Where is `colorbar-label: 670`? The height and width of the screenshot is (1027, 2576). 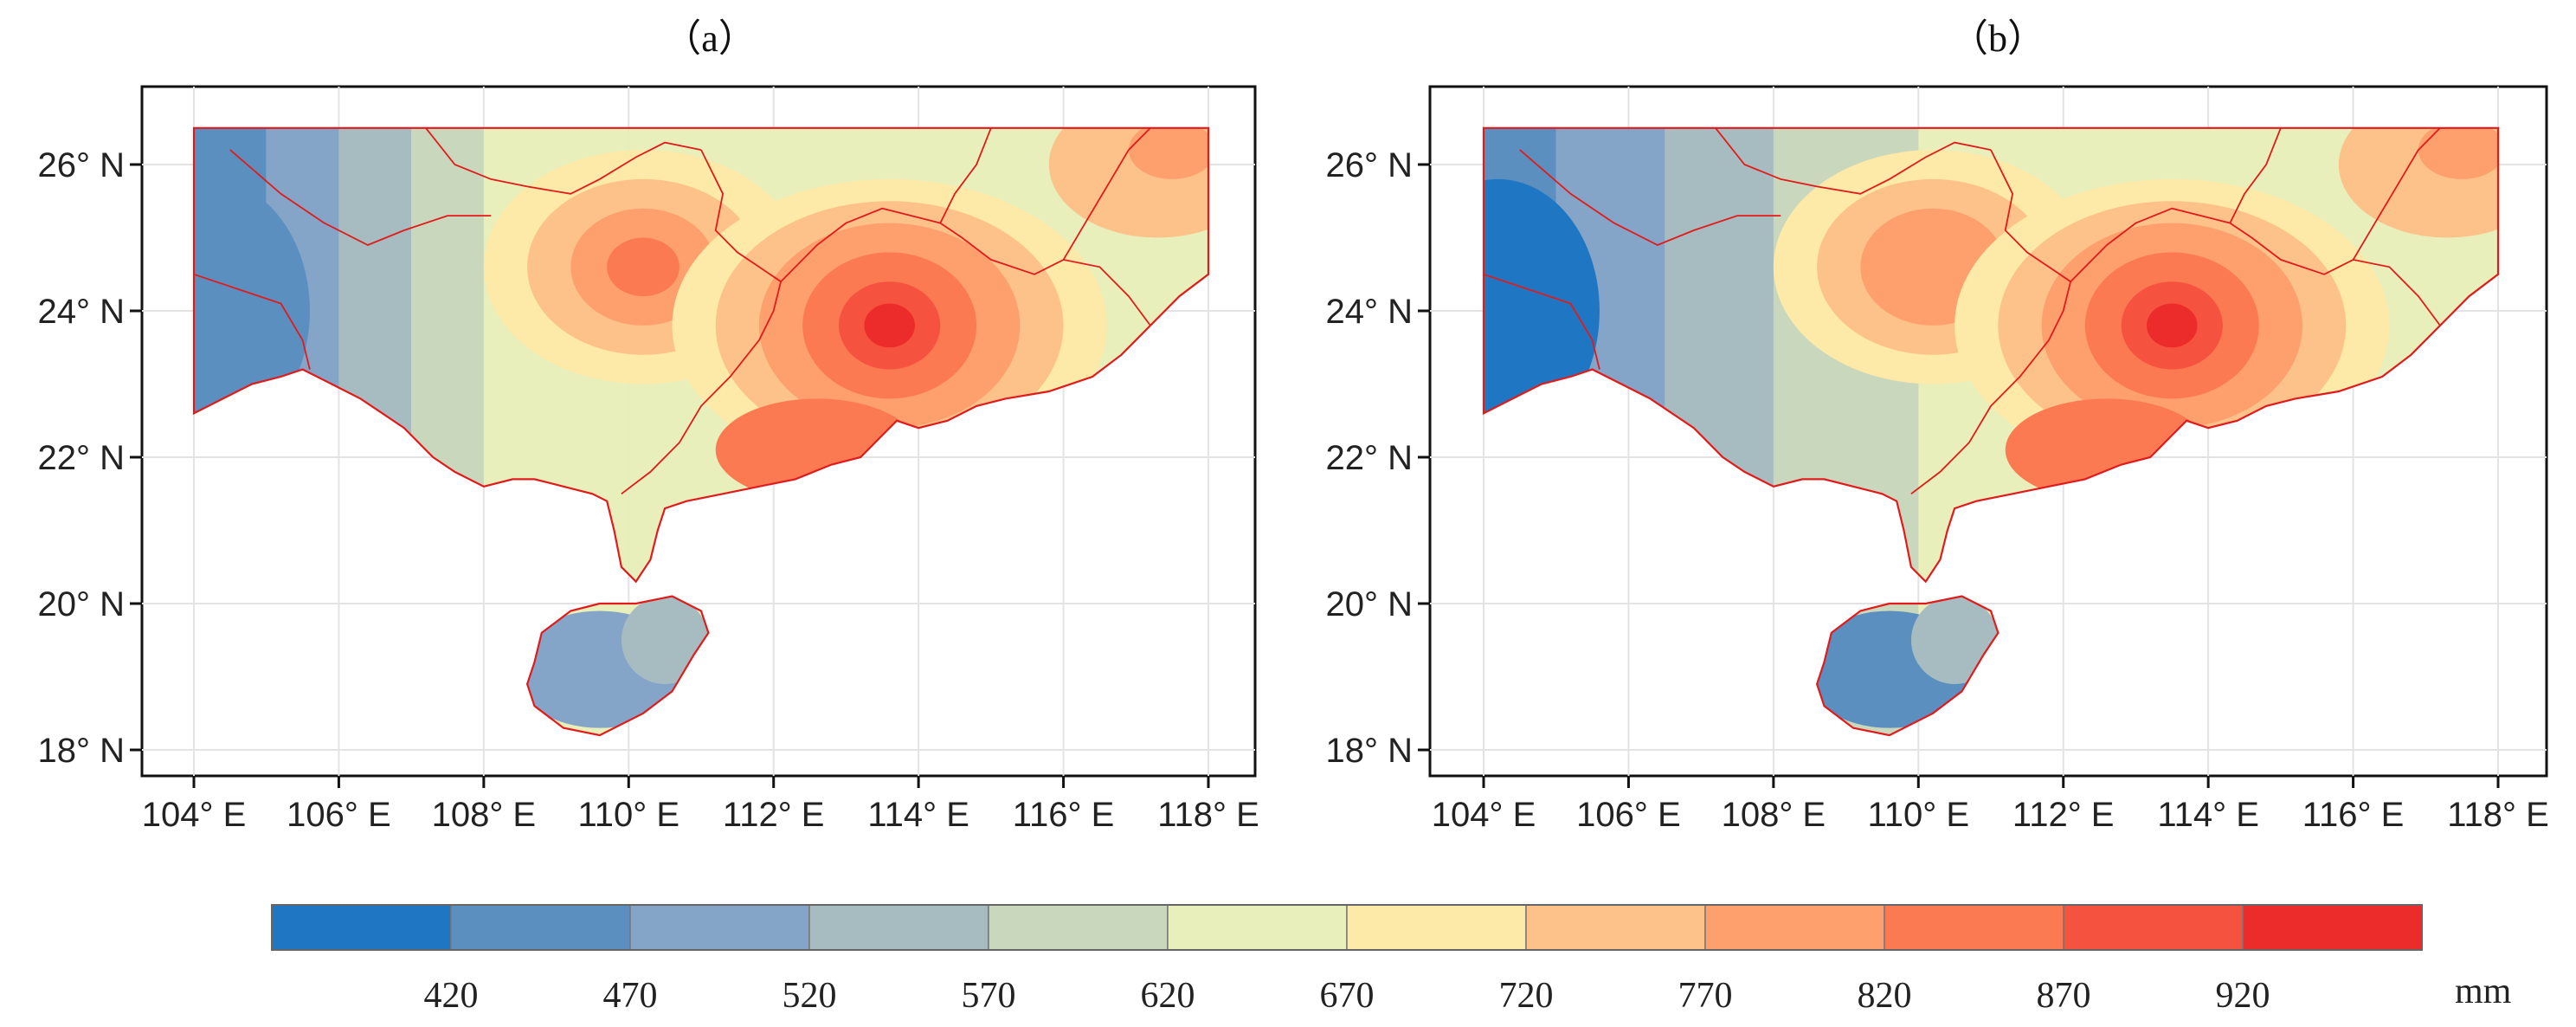 colorbar-label: 670 is located at coordinates (1347, 996).